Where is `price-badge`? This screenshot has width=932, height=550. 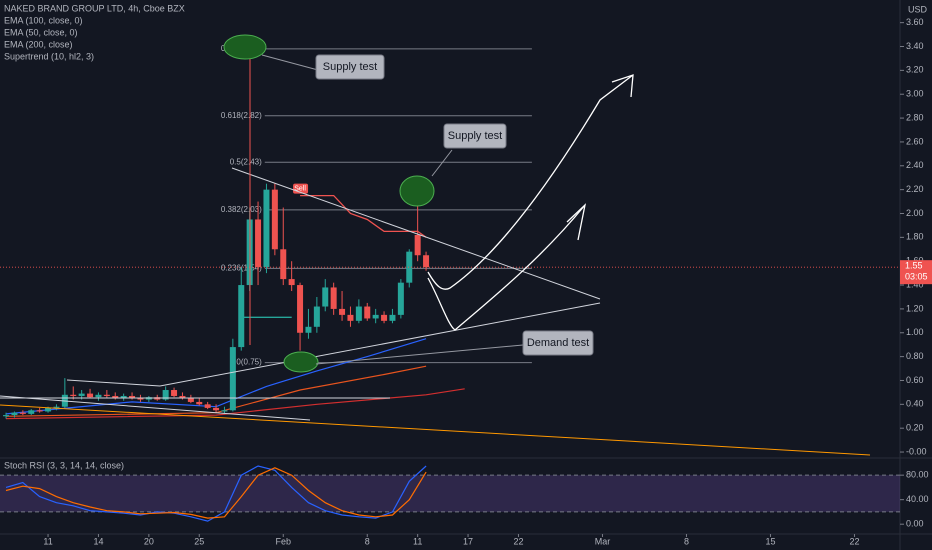
price-badge is located at coordinates (916, 272).